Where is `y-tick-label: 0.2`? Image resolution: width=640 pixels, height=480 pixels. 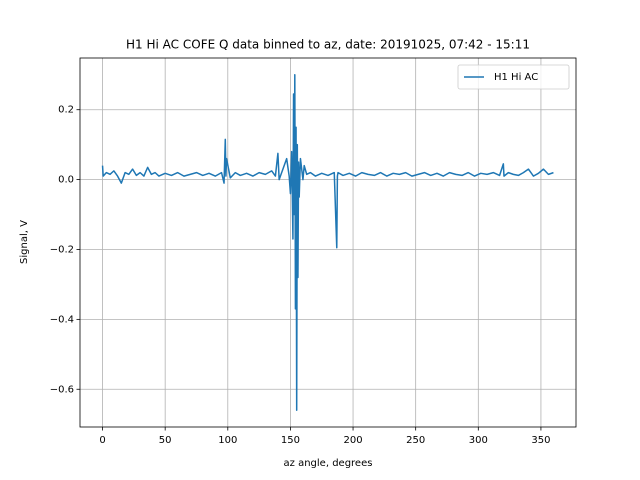 y-tick-label: 0.2 is located at coordinates (66, 110).